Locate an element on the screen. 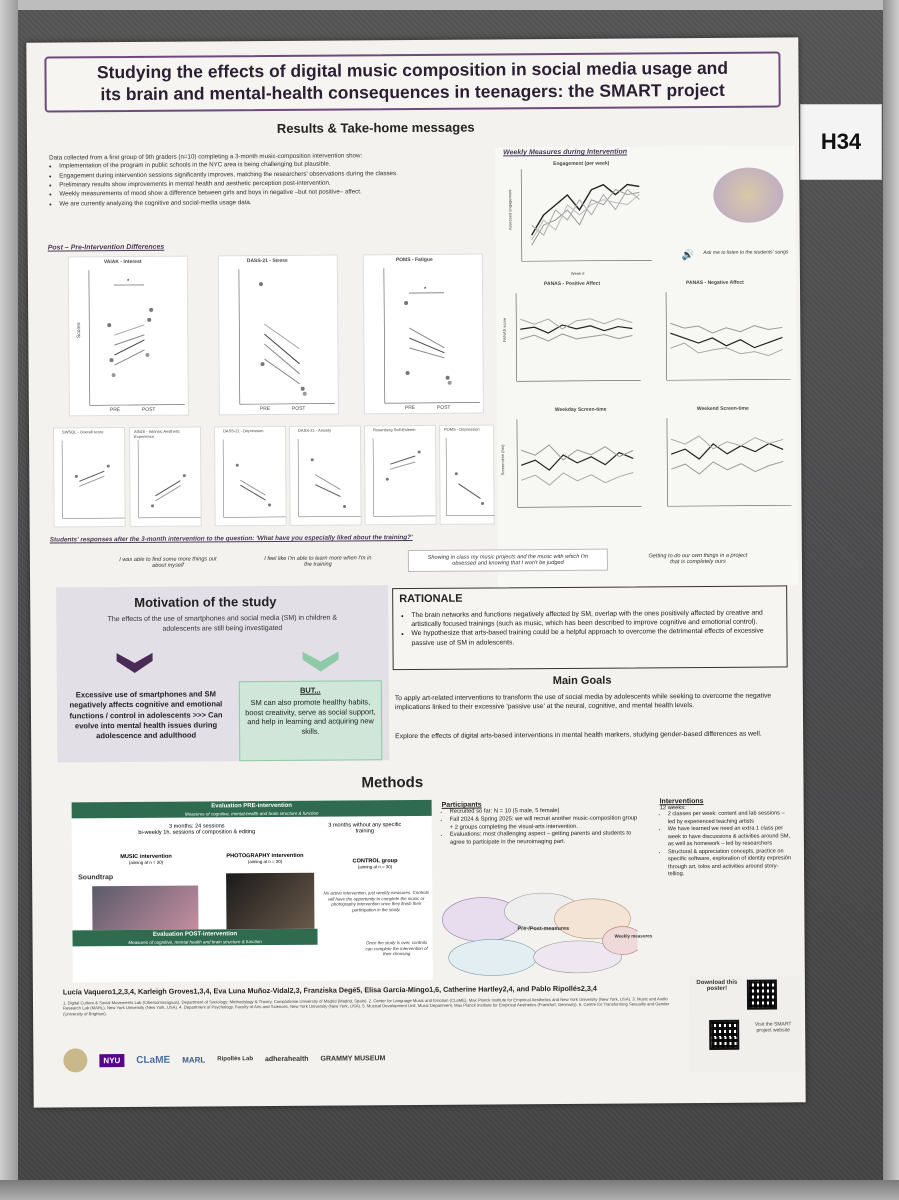 The image size is (899, 1200). axis-post: POST is located at coordinates (298, 408).